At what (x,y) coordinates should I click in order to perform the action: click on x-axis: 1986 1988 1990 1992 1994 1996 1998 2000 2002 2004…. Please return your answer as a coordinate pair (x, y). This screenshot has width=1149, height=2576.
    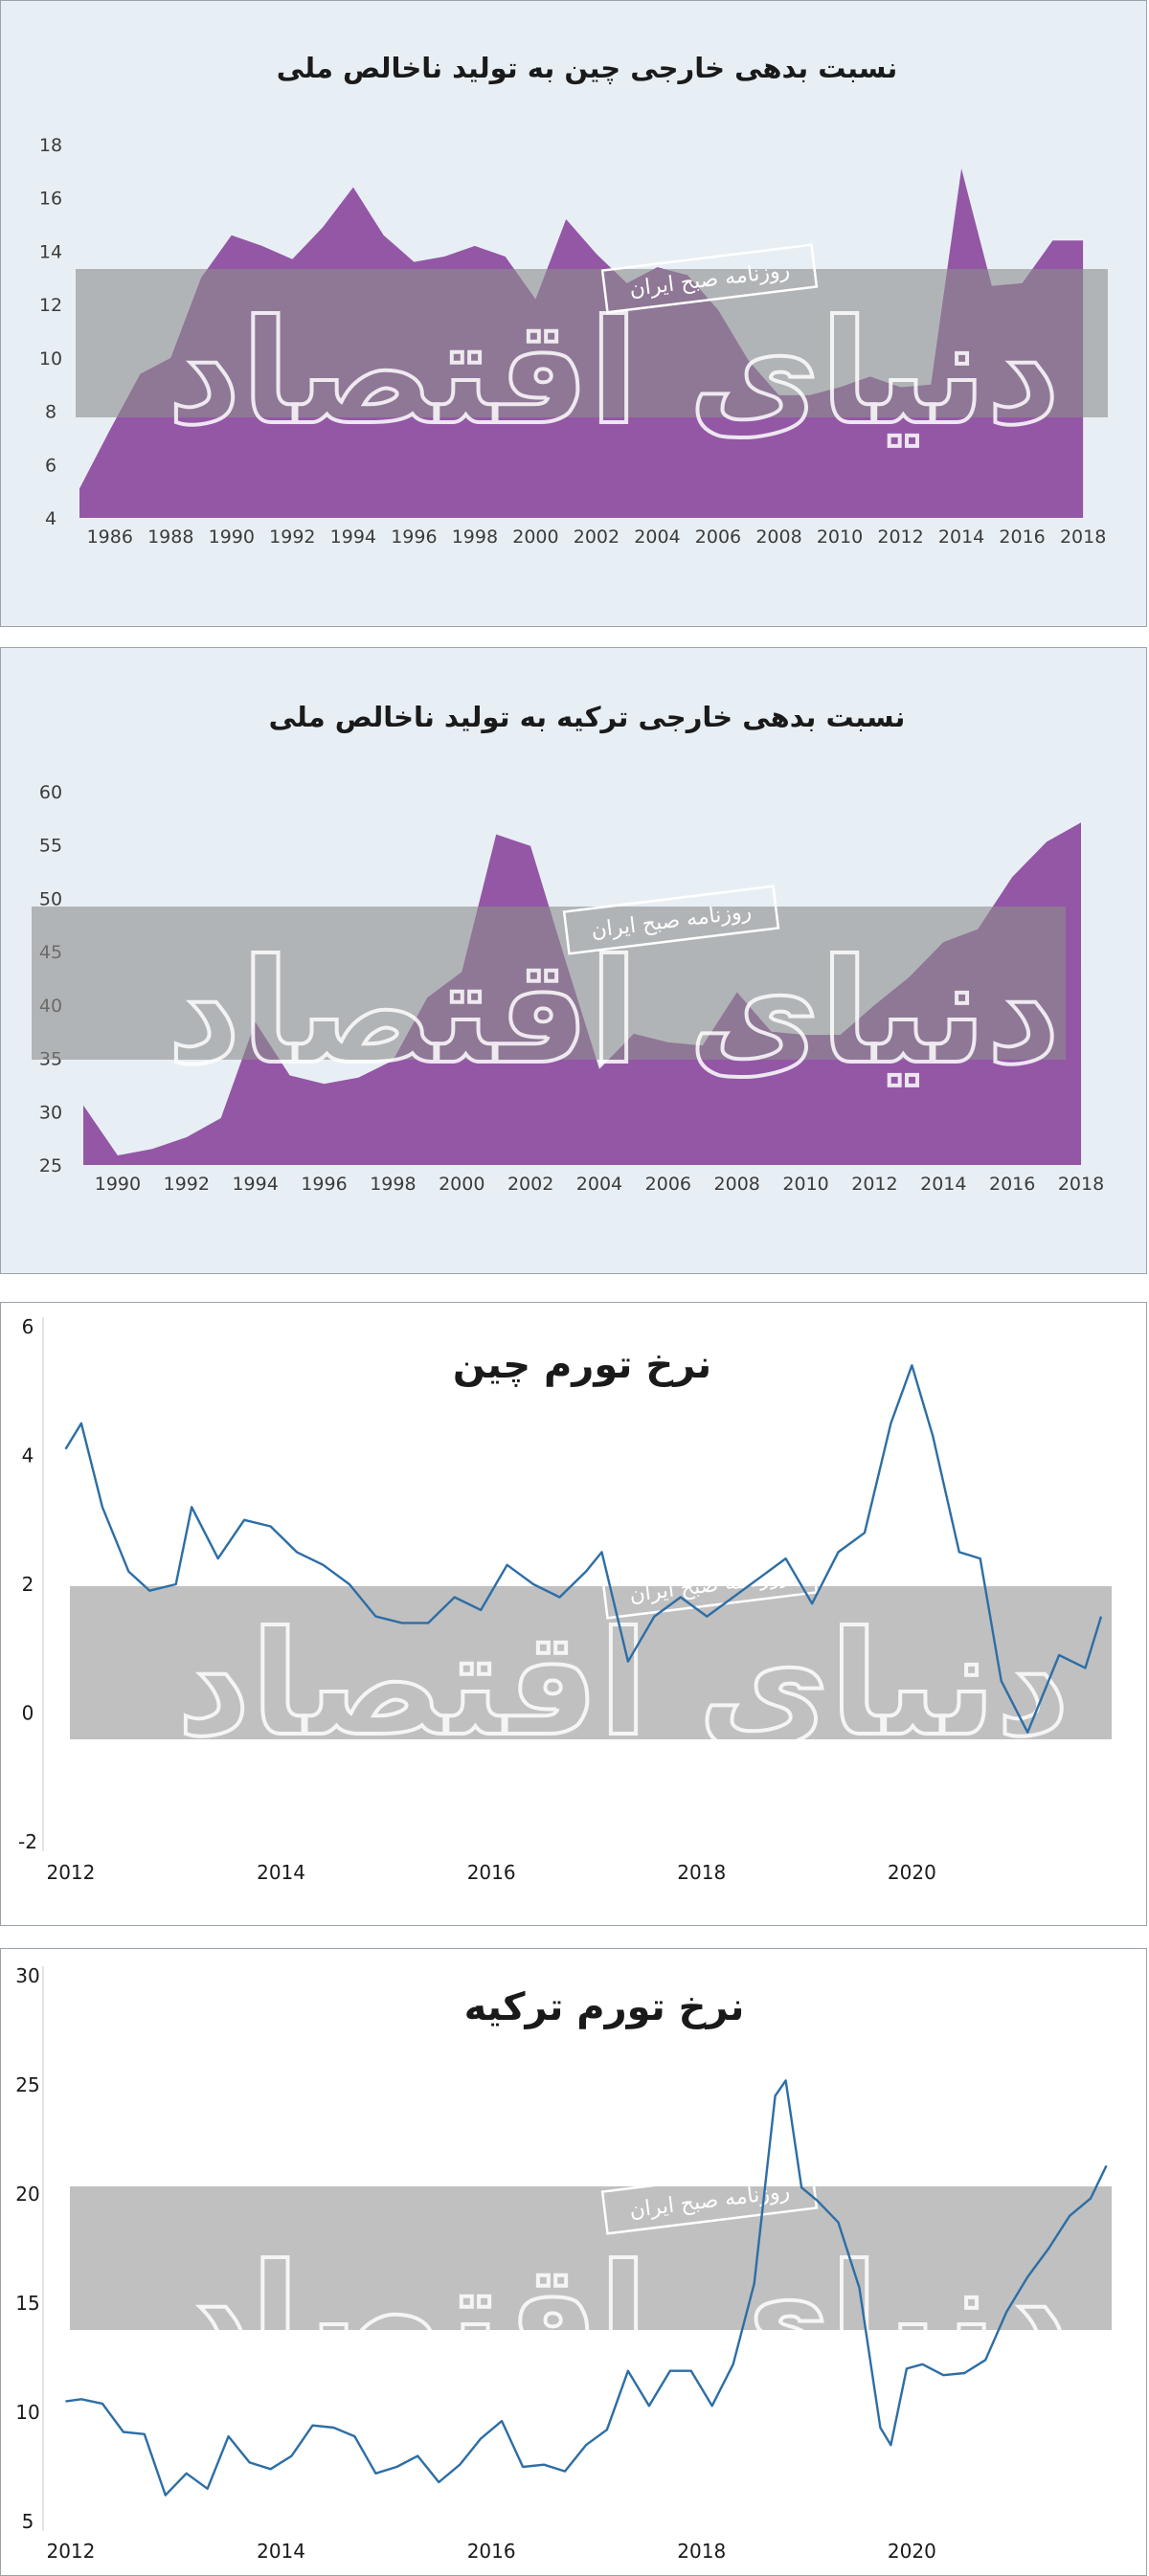
    Looking at the image, I should click on (597, 537).